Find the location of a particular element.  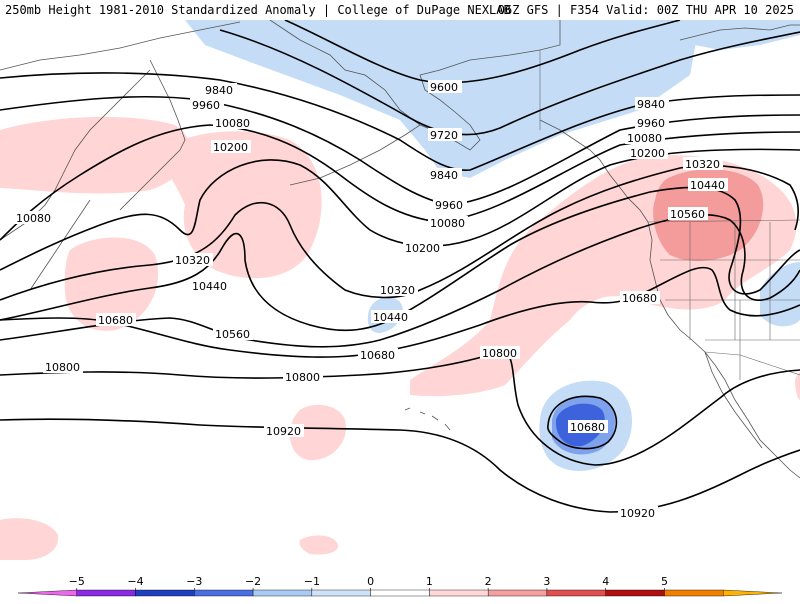

arctic-coast is located at coordinates (120, 46).